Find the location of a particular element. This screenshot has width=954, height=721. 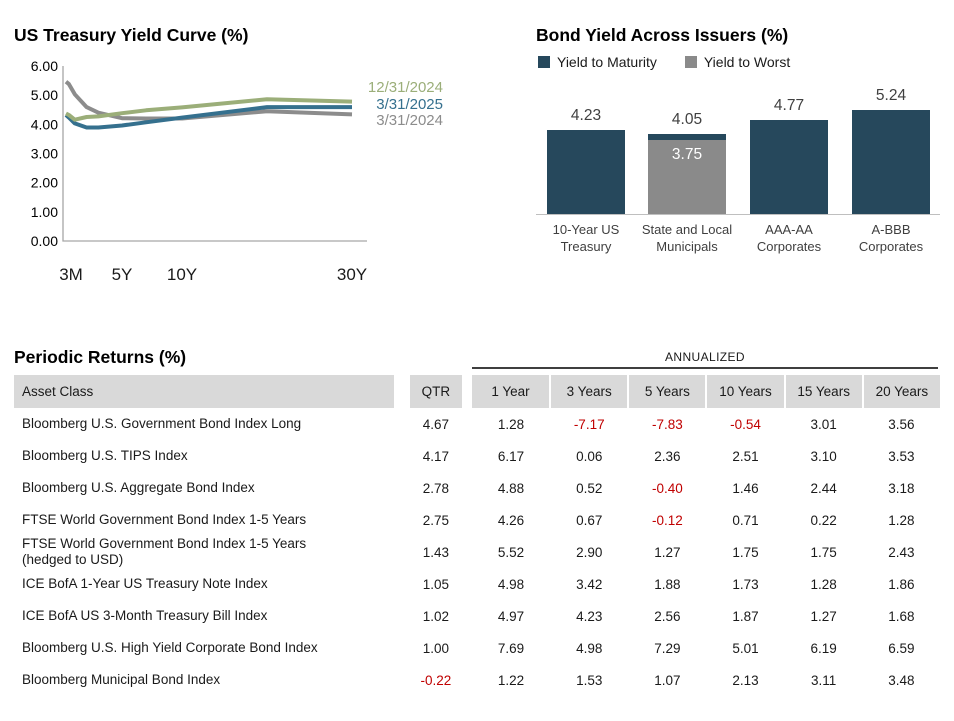

return-value-cell: 2.51 is located at coordinates (745, 456).